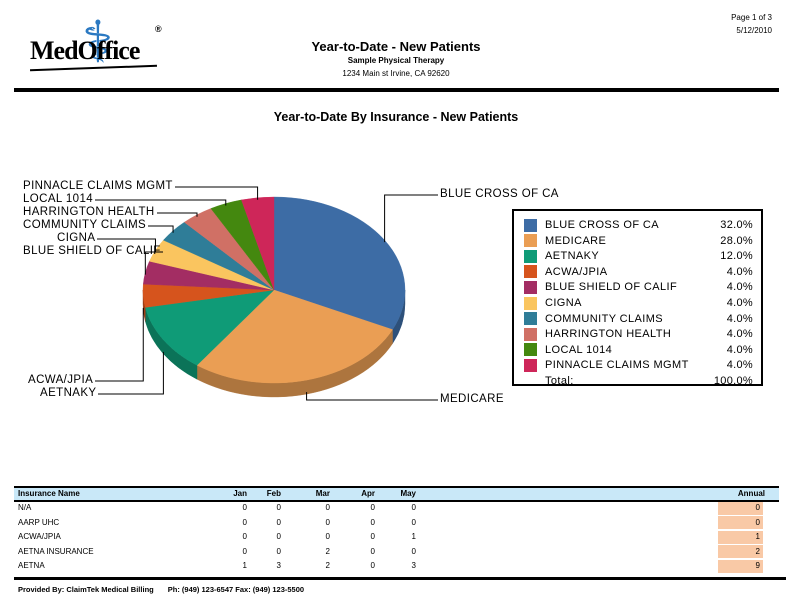 The height and width of the screenshot is (612, 792). I want to click on row-name-acwa-jpia: ACWA/JPIA, so click(39, 536).